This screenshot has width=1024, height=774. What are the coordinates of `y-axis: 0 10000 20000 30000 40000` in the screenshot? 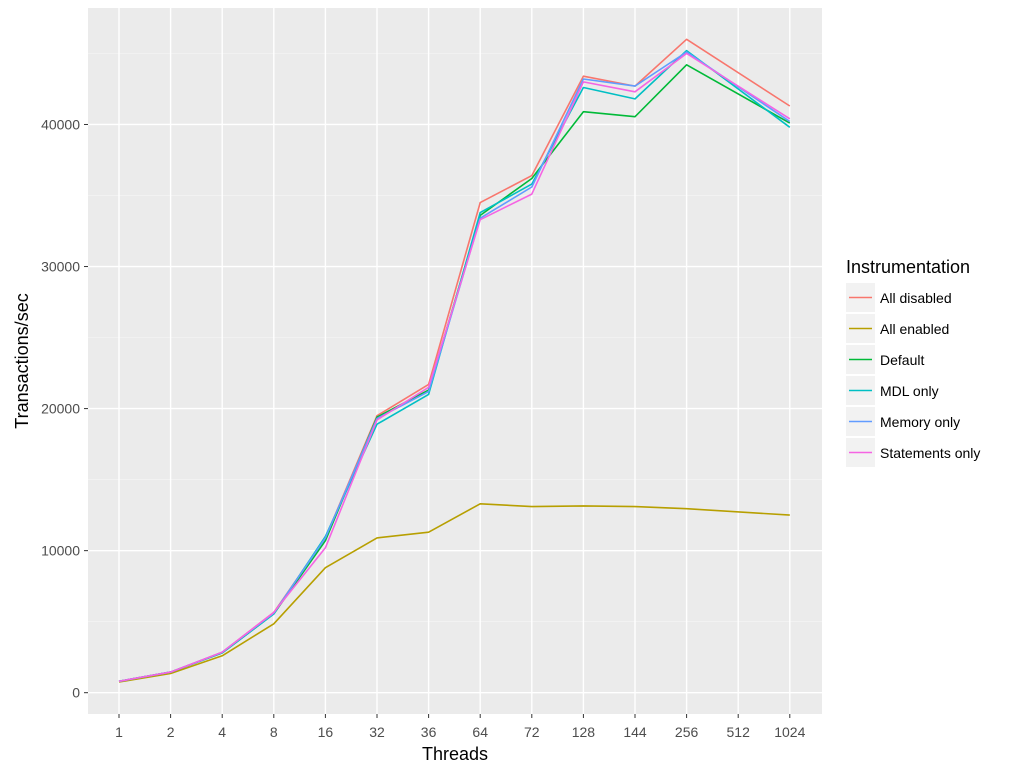 It's located at (64, 408).